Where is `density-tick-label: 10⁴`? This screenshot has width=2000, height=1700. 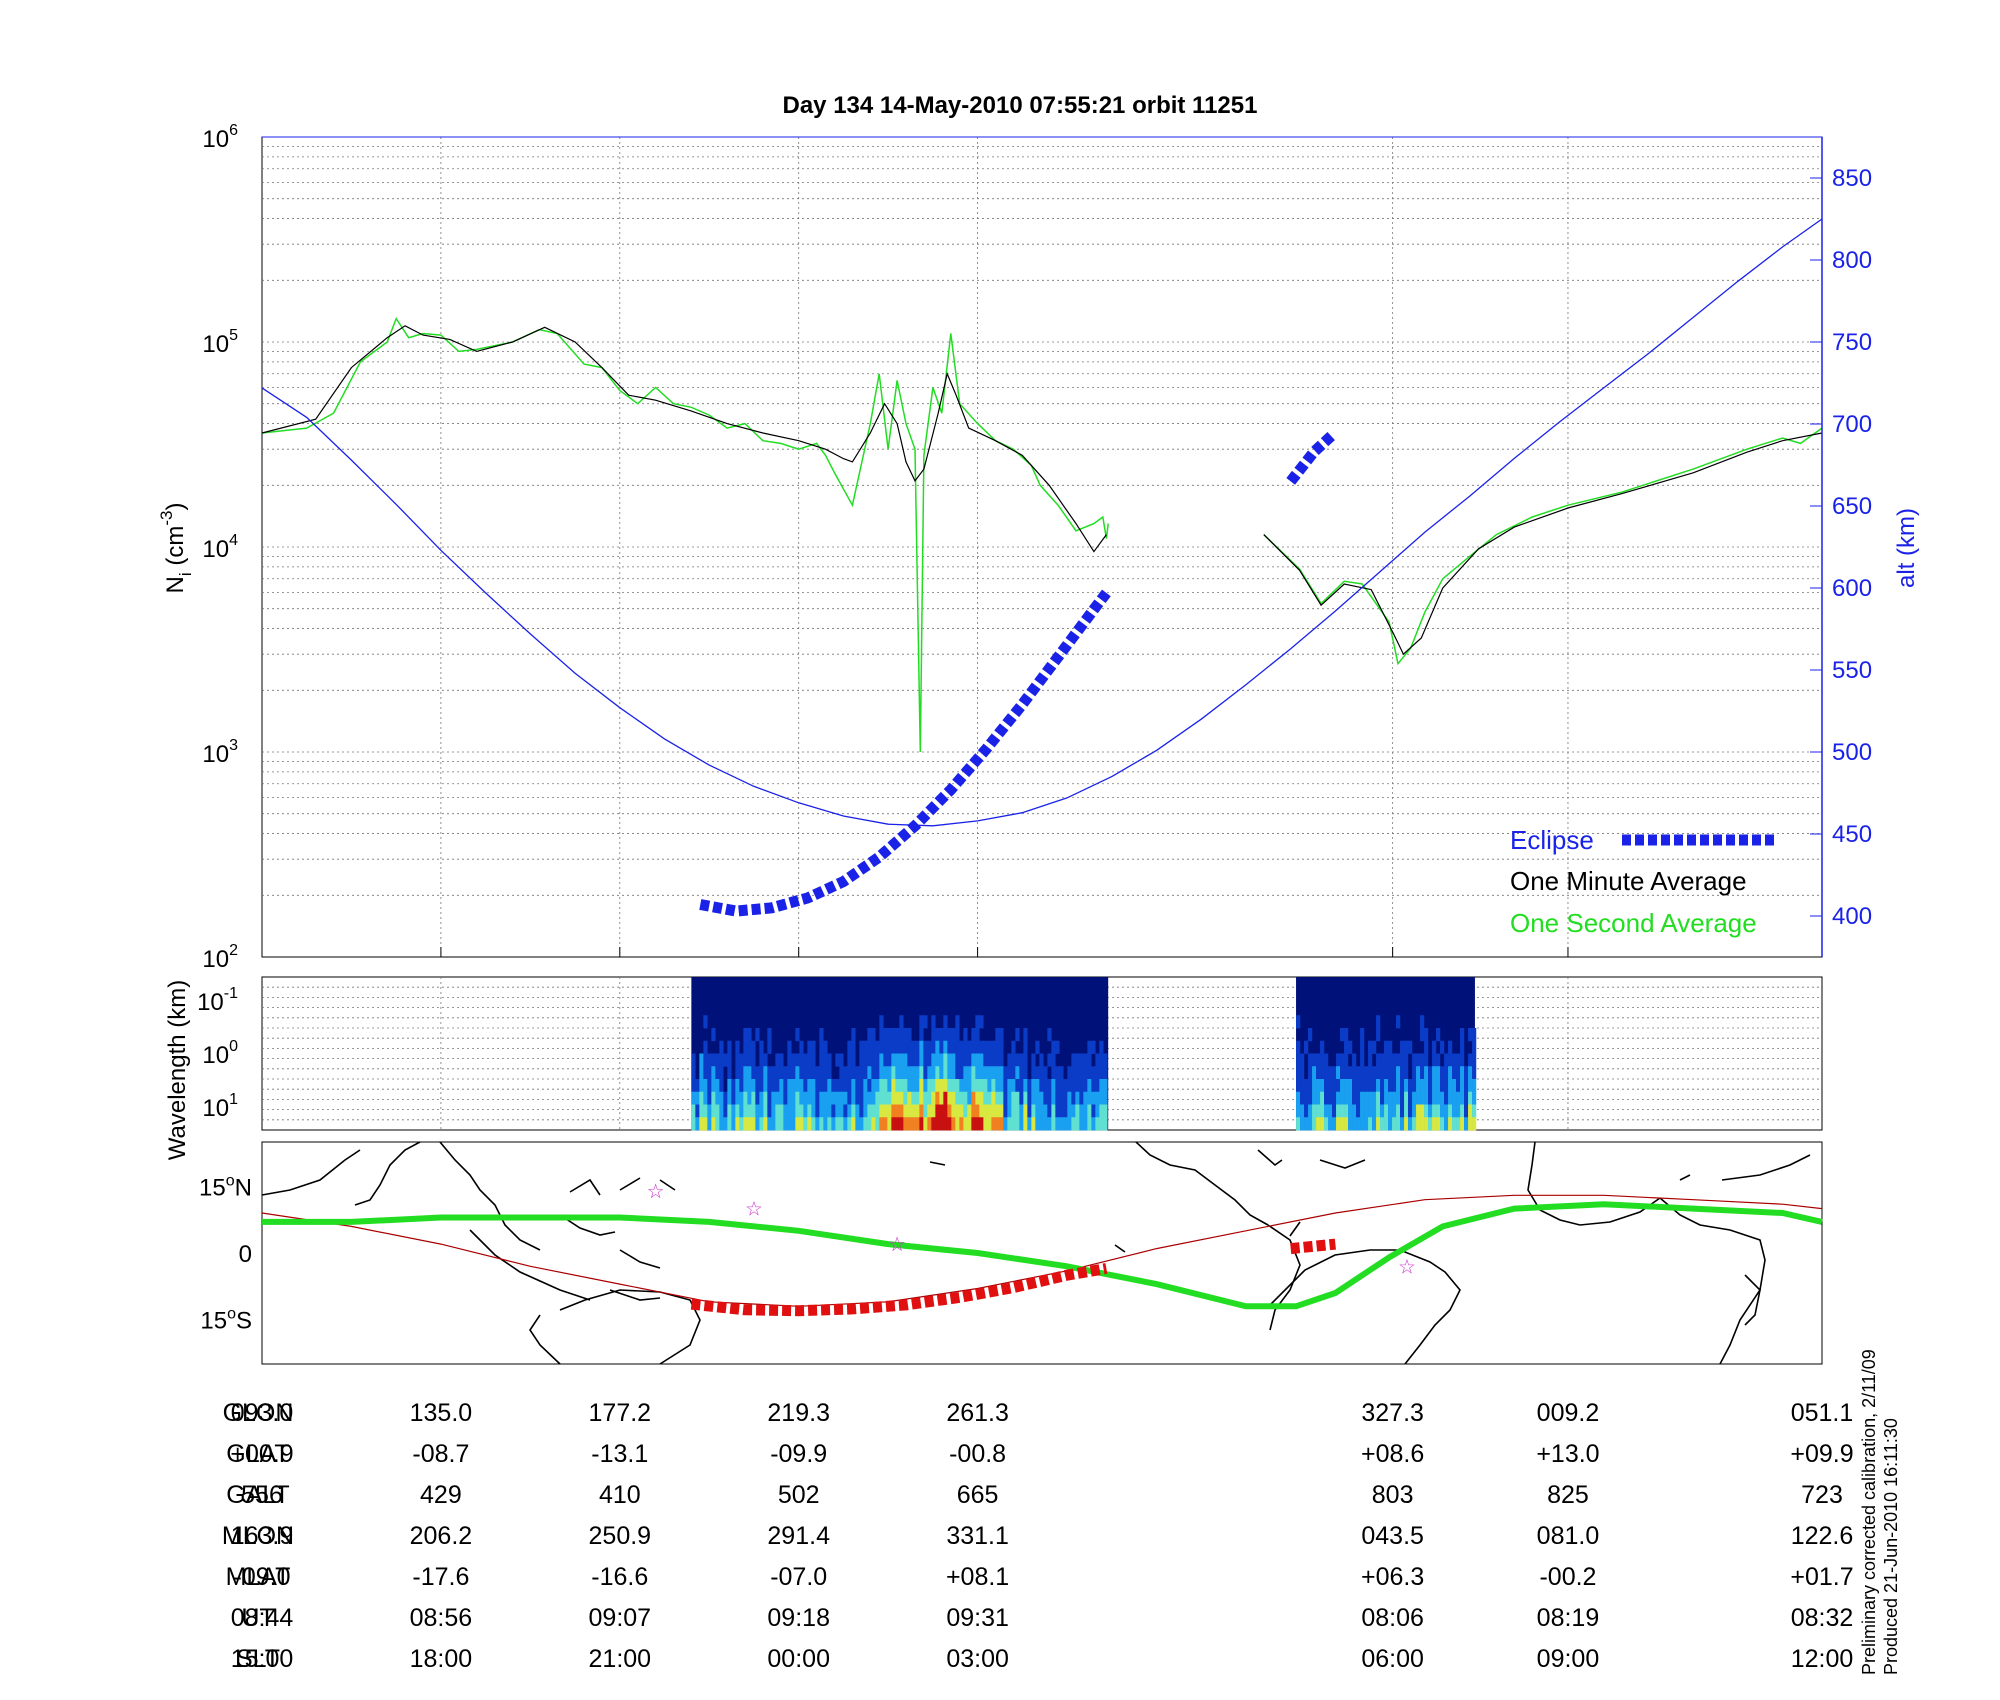 density-tick-label: 10⁴ is located at coordinates (220, 547).